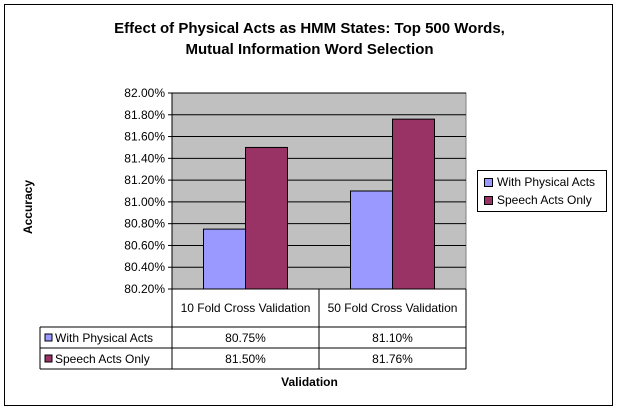 The image size is (619, 412). I want to click on y-tick-label: 80.60%, so click(144, 245).